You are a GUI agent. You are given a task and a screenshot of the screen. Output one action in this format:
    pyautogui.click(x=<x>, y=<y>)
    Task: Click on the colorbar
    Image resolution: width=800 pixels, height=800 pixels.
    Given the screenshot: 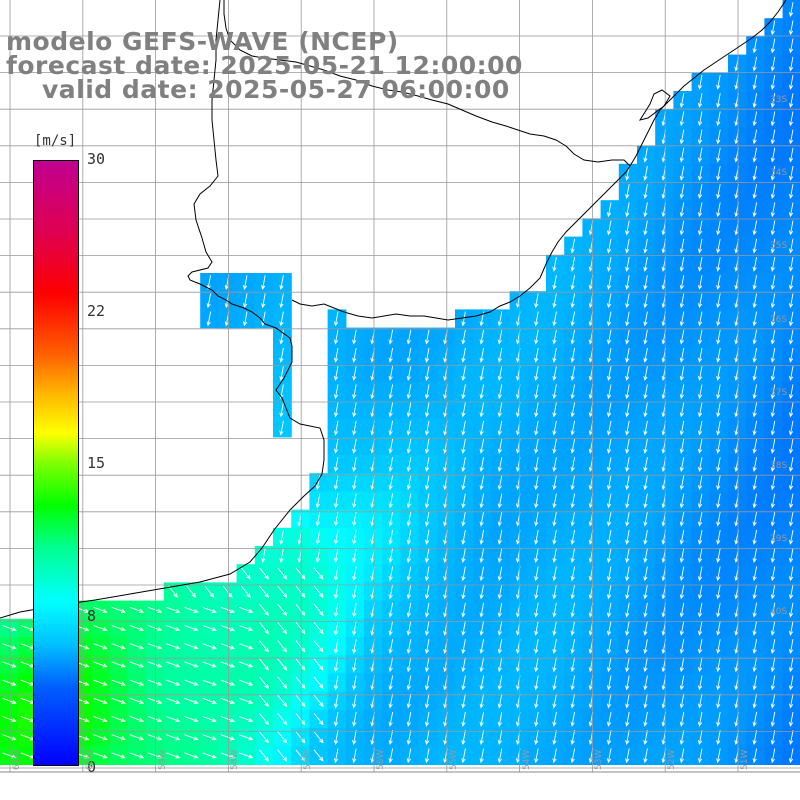 What is the action you would take?
    pyautogui.click(x=56, y=463)
    